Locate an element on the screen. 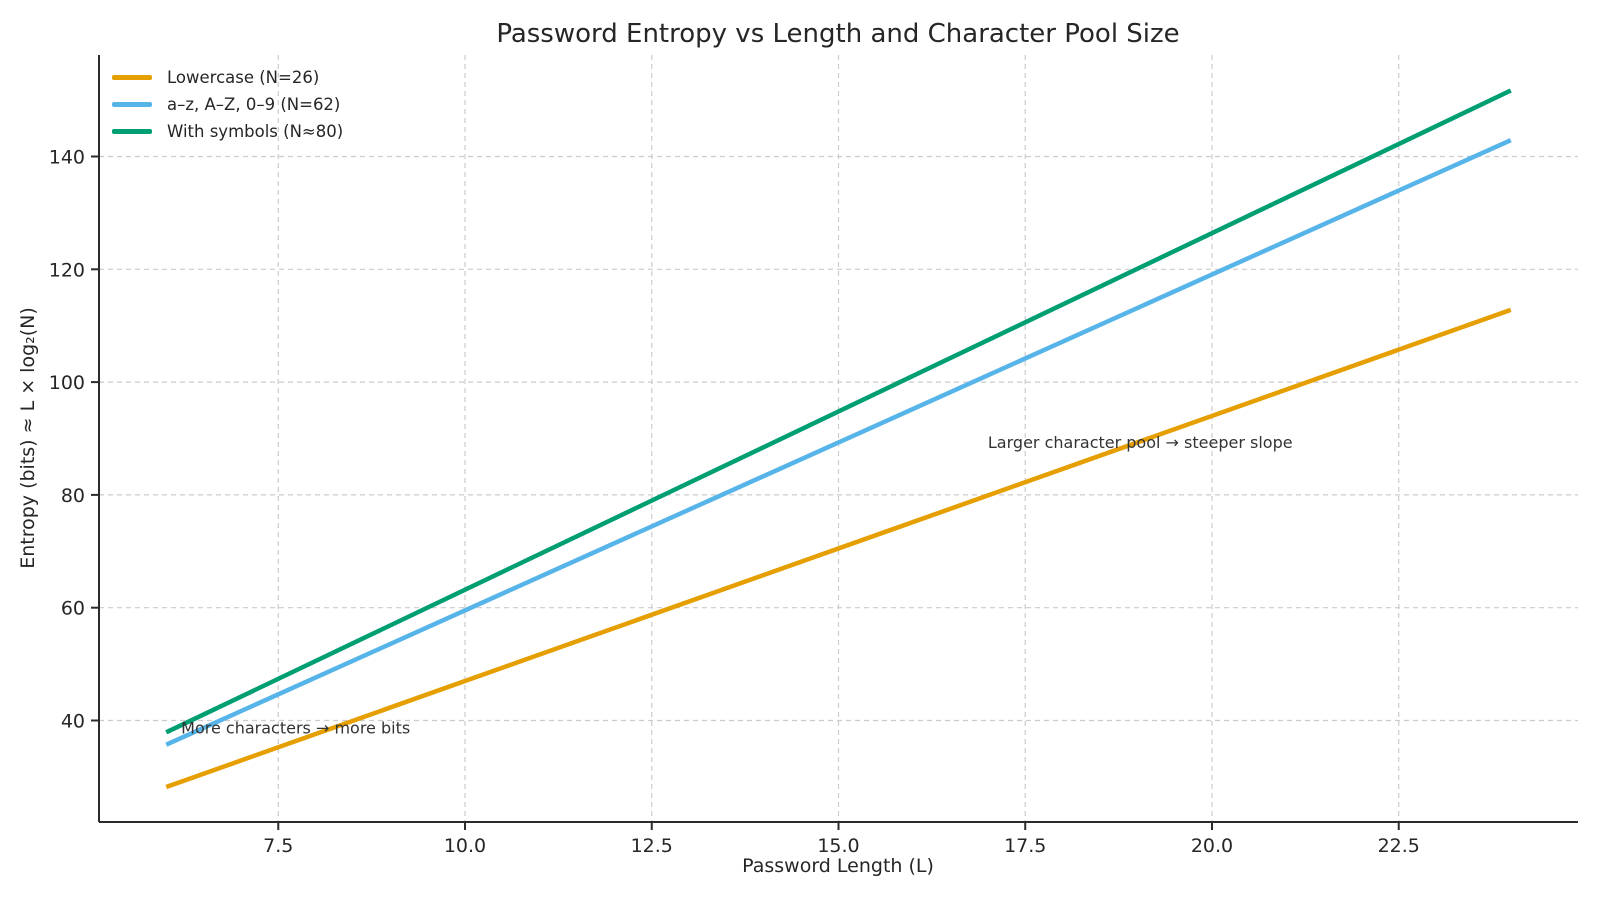  annotation-1: Larger character pool → steeper slope is located at coordinates (1140, 442).